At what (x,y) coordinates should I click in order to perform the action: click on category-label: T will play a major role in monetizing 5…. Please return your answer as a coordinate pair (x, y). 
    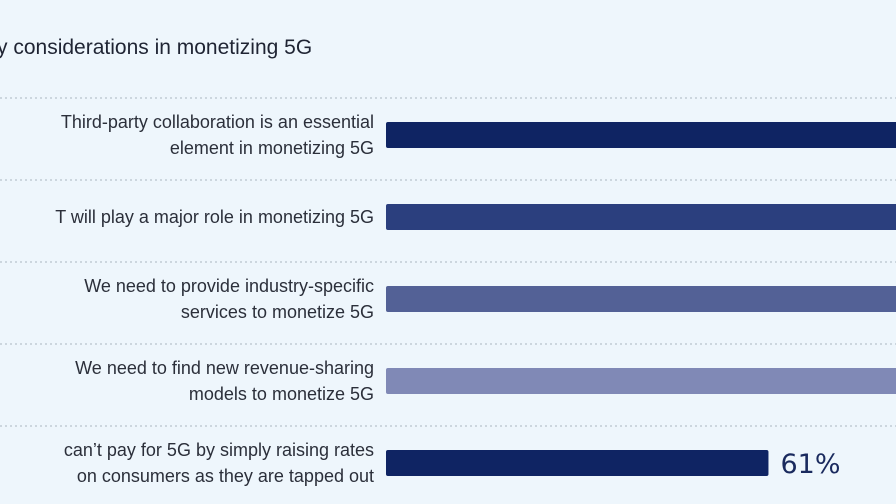
    Looking at the image, I should click on (214, 217).